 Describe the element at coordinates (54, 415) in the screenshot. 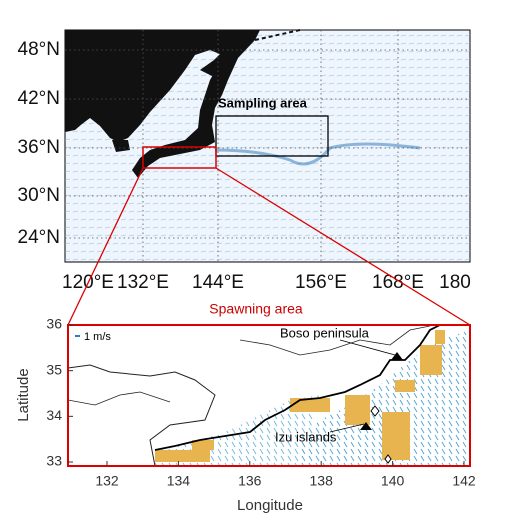

I see `y-tick-label: 34` at that location.